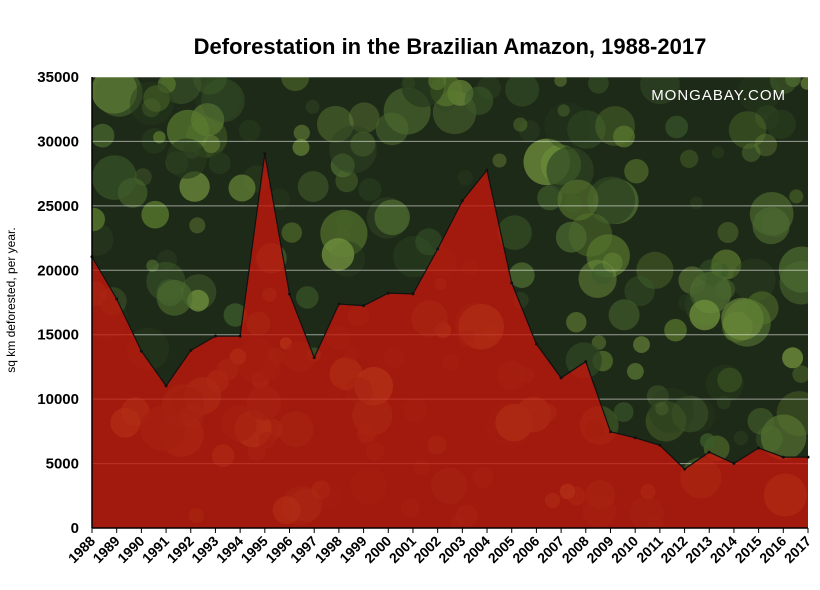  Describe the element at coordinates (476, 549) in the screenshot. I see `x-tick-label: 2004` at that location.